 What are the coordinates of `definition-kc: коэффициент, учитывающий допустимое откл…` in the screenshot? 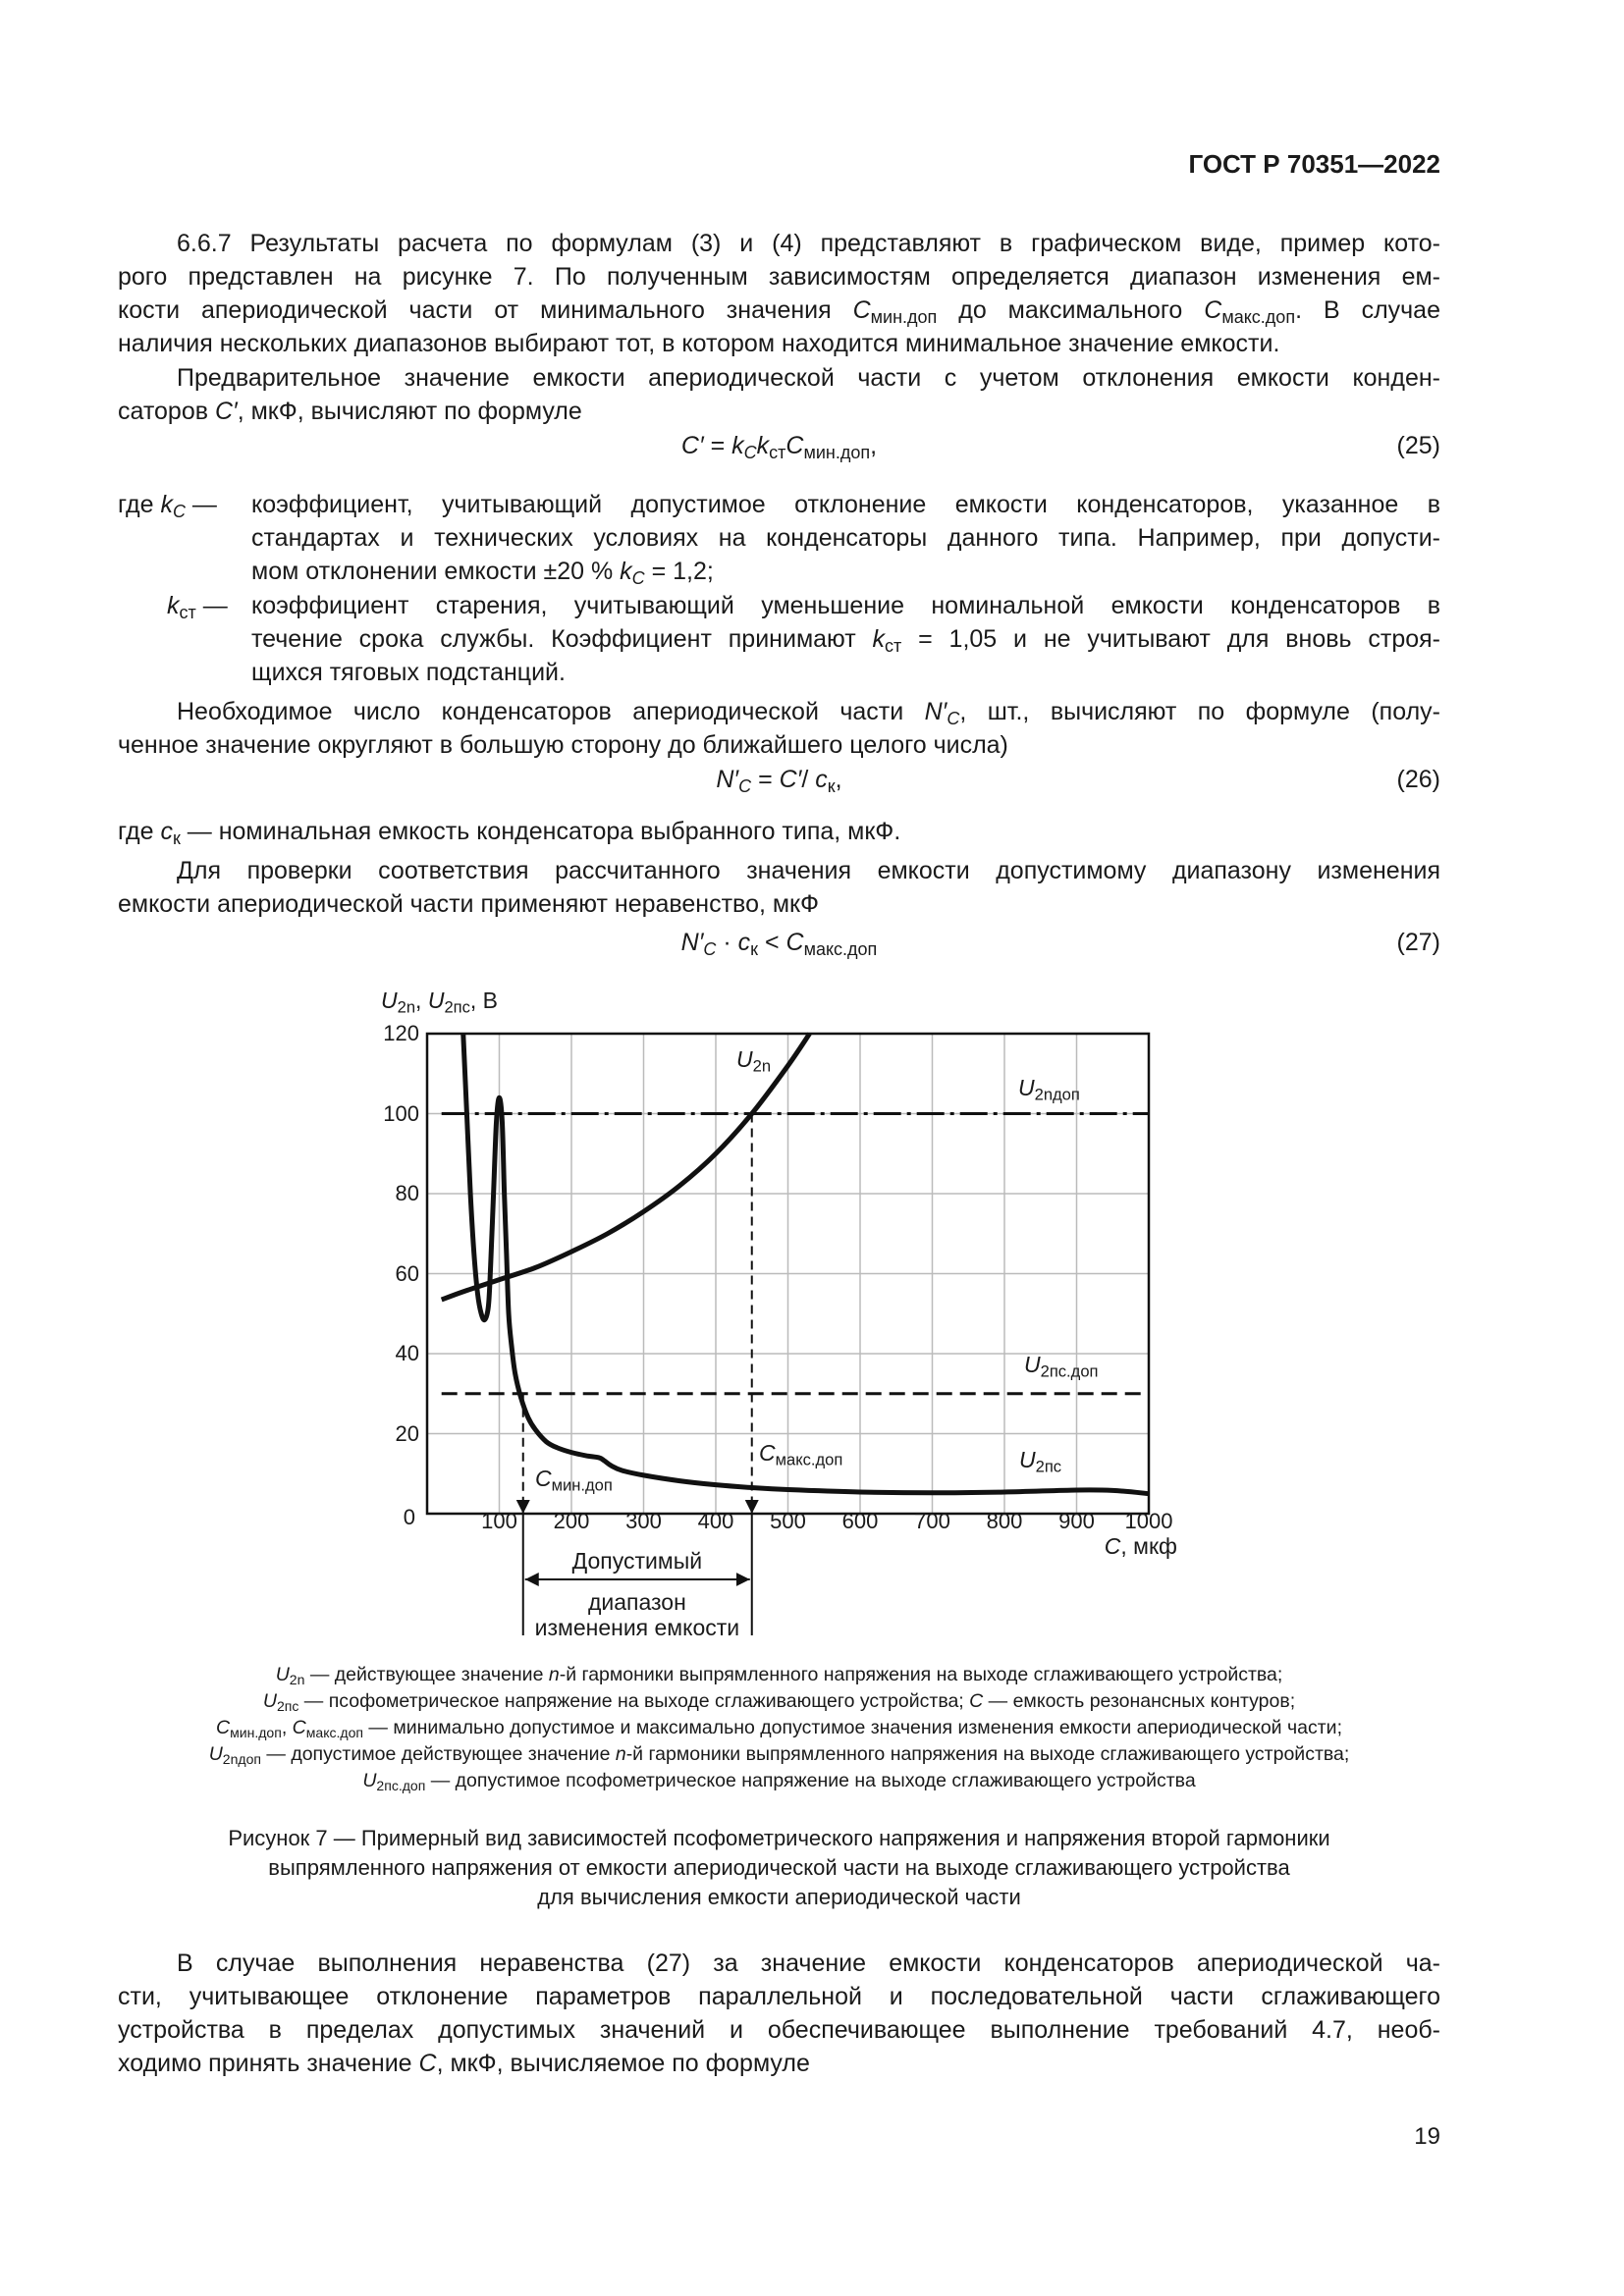 It's located at (845, 538).